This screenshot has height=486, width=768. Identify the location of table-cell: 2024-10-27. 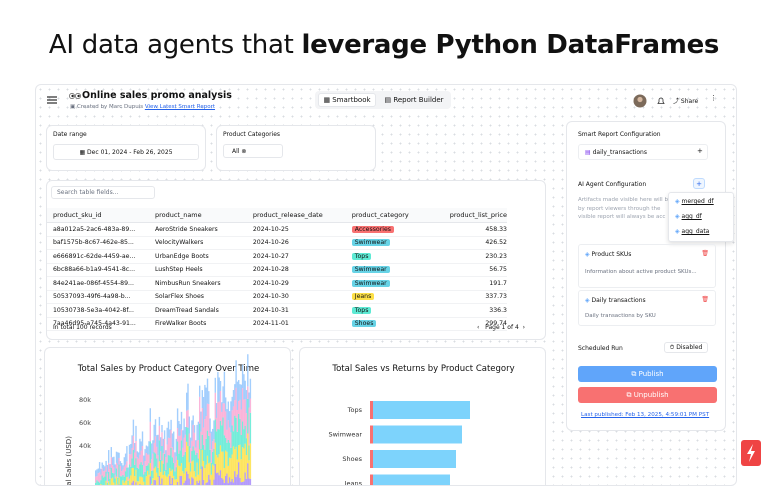
(296, 257).